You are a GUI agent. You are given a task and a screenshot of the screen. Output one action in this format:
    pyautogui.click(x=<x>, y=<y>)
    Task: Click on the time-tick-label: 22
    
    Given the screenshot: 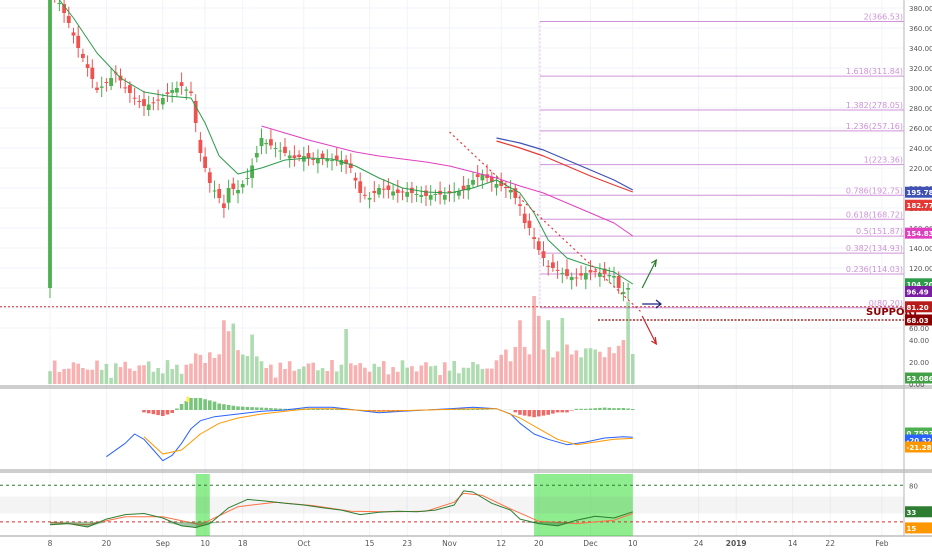 What is the action you would take?
    pyautogui.click(x=830, y=543)
    